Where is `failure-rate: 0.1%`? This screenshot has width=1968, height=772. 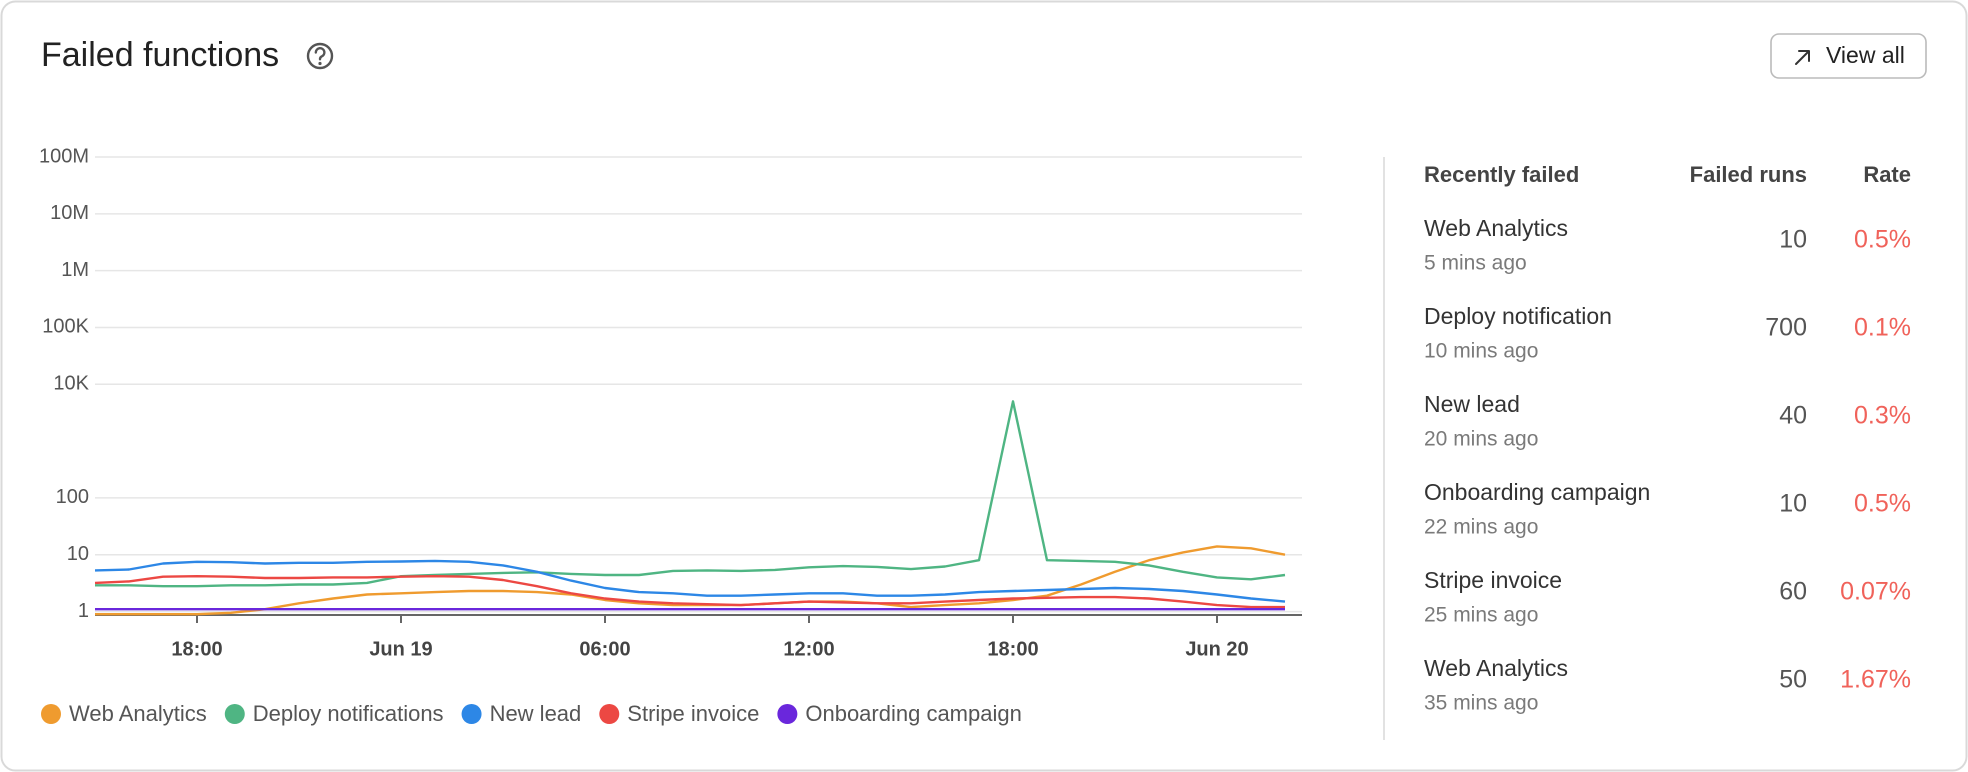 failure-rate: 0.1% is located at coordinates (1882, 328).